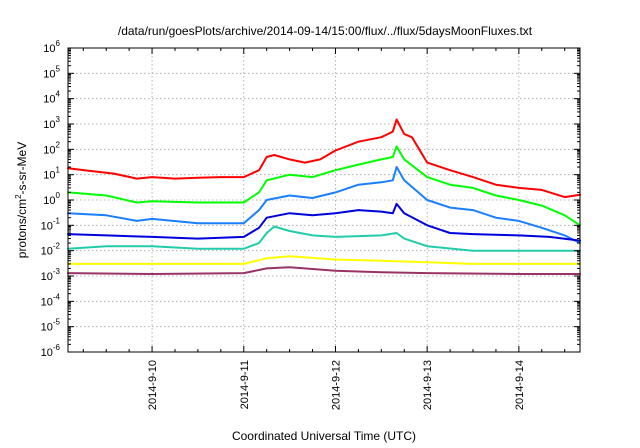  Describe the element at coordinates (57, 322) in the screenshot. I see `y-tick-exp: -5` at that location.